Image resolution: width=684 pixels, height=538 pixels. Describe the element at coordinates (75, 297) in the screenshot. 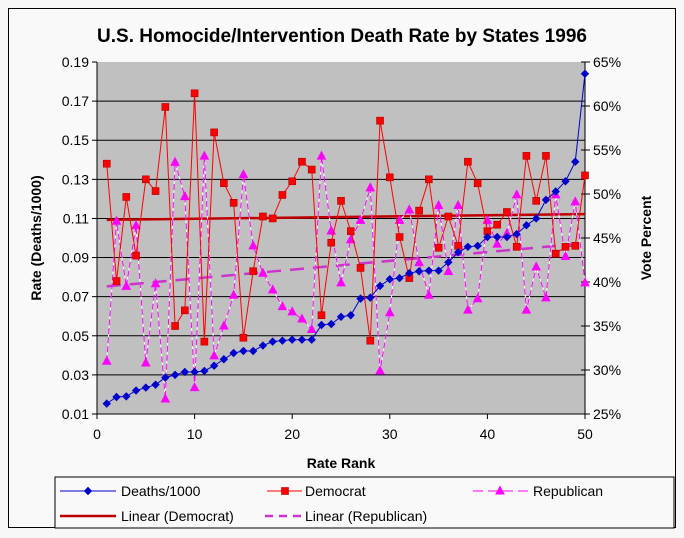

I see `y-tick-label: 0.07` at that location.